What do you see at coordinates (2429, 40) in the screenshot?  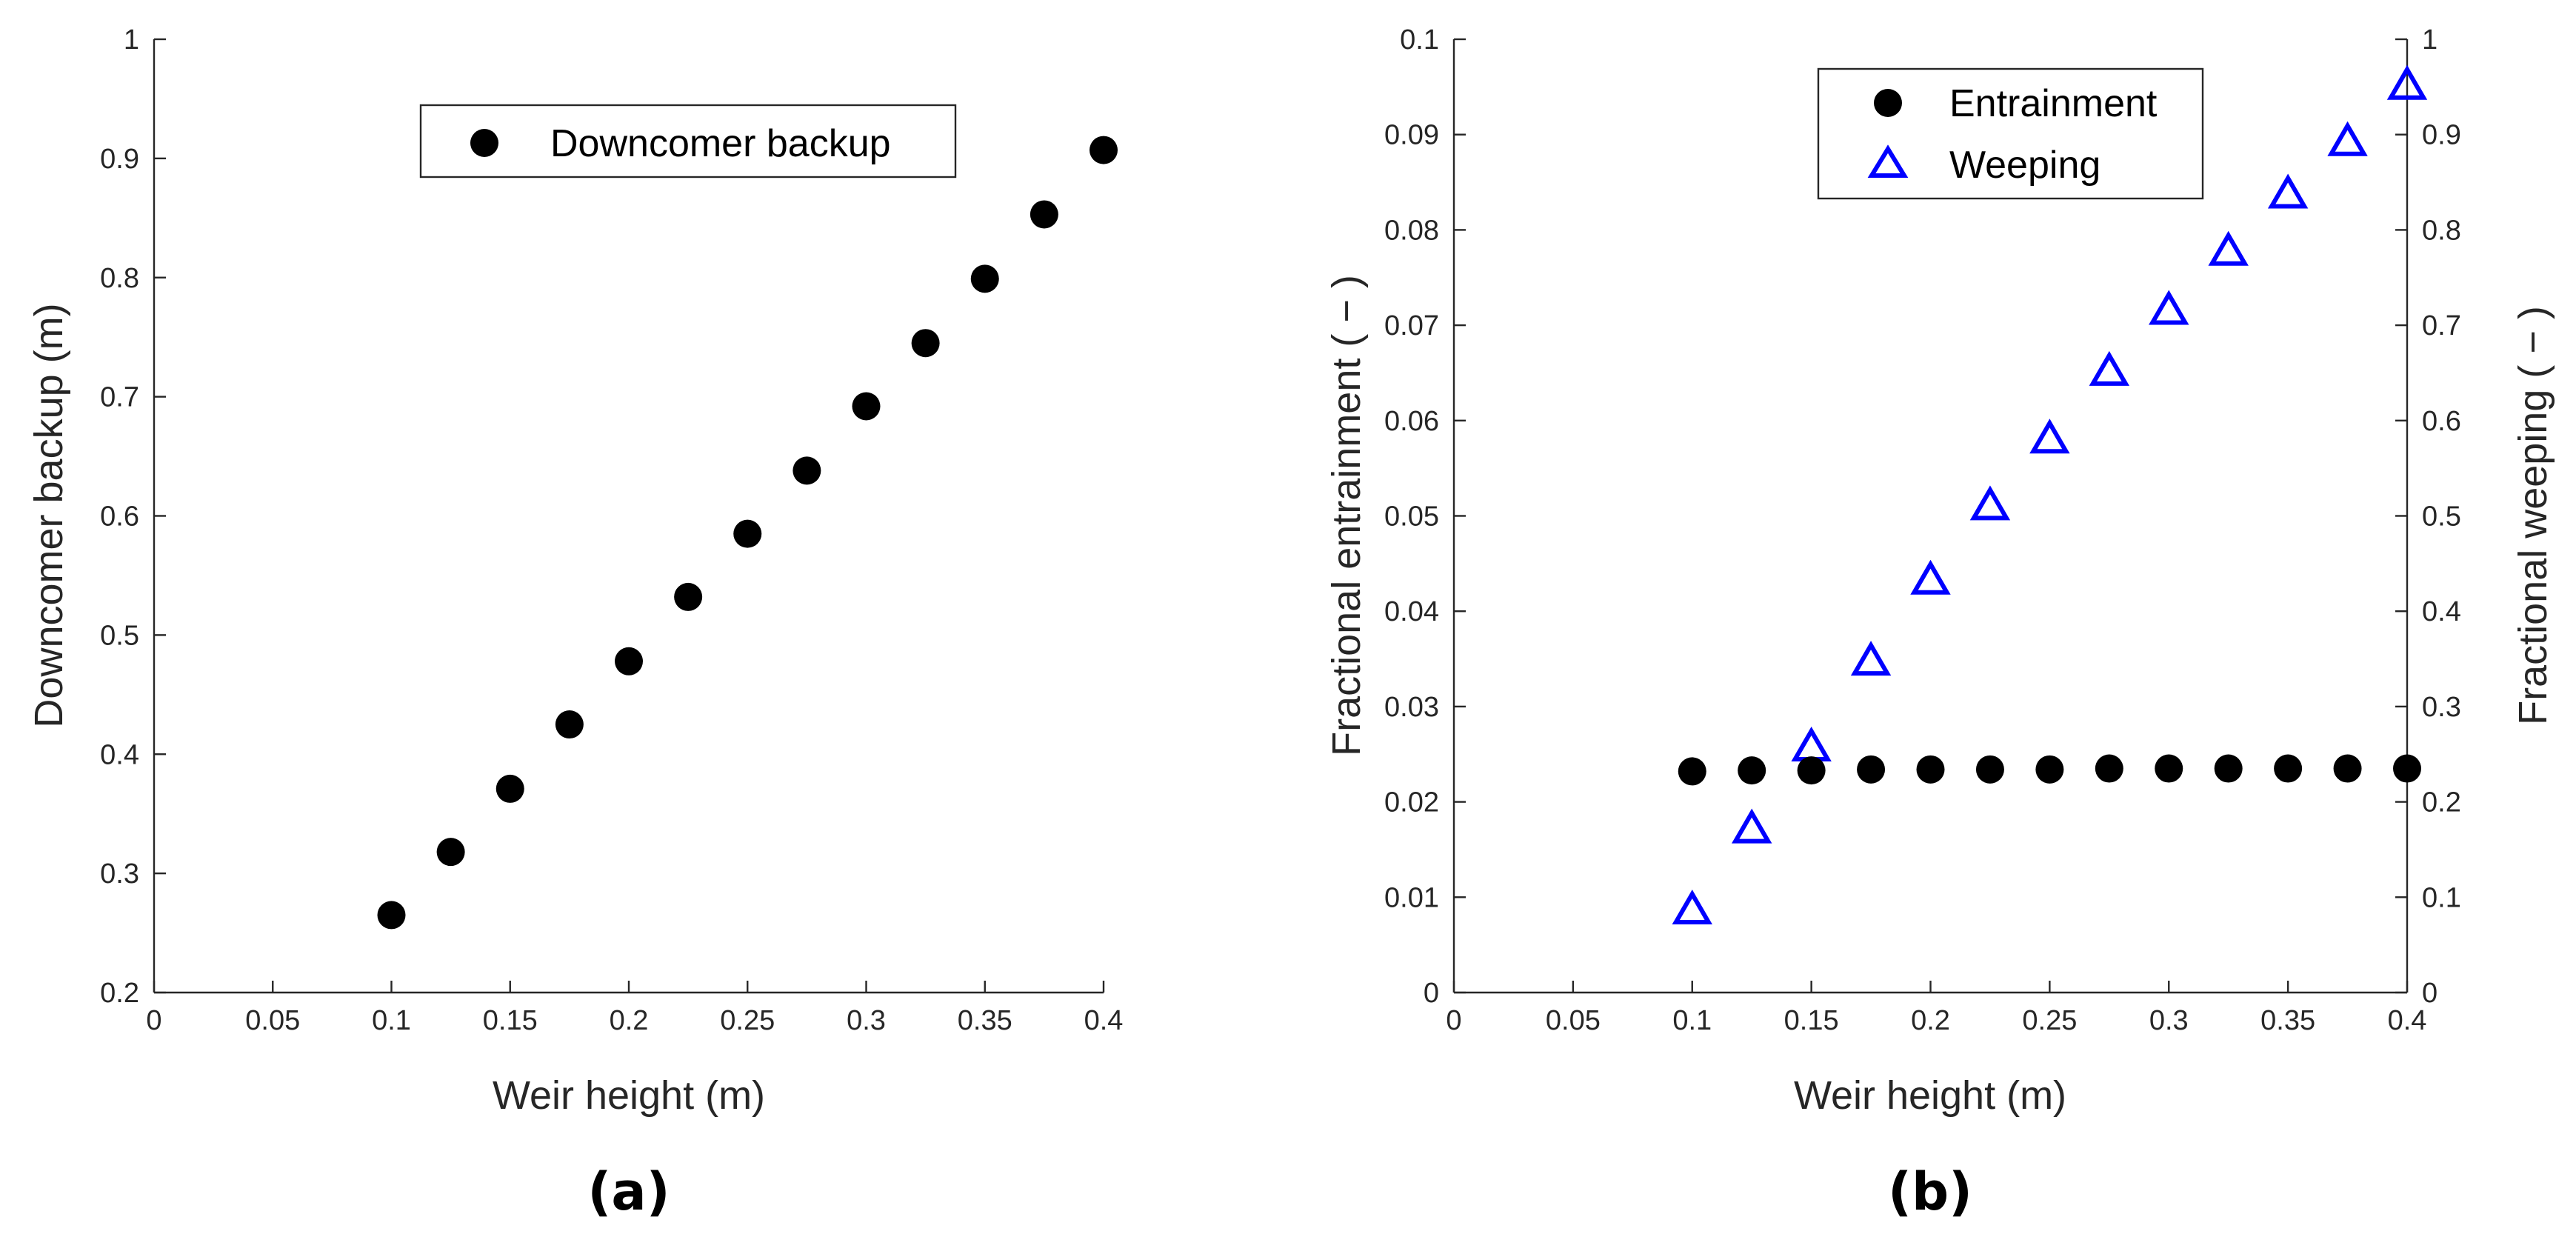 I see `panel-b-right-y-tick-label: 1` at bounding box center [2429, 40].